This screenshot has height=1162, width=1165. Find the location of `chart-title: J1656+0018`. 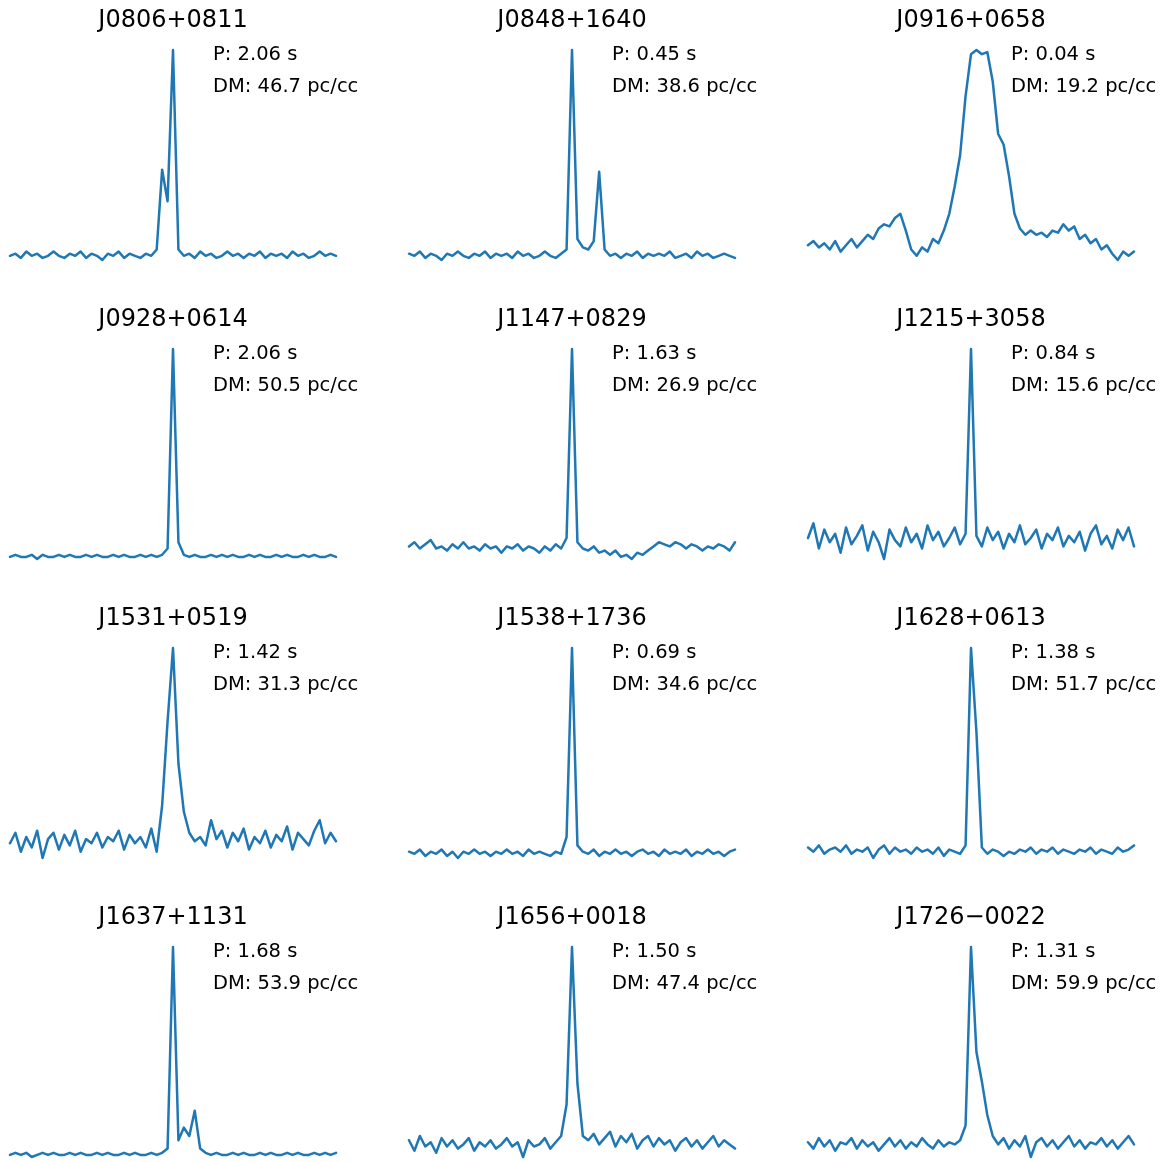

chart-title: J1656+0018 is located at coordinates (571, 916).